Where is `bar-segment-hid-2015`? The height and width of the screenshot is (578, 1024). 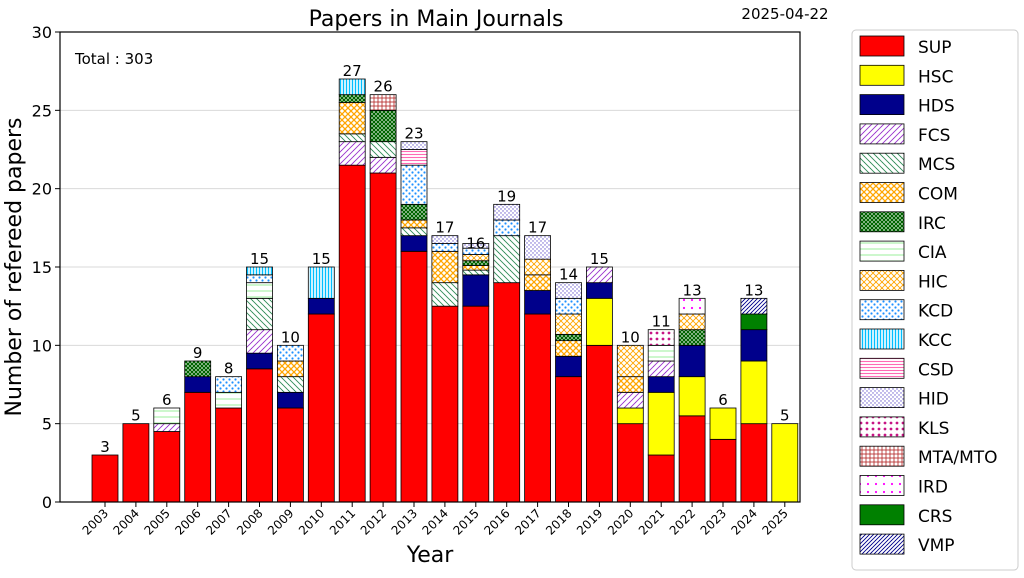
bar-segment-hid-2015 is located at coordinates (476, 246).